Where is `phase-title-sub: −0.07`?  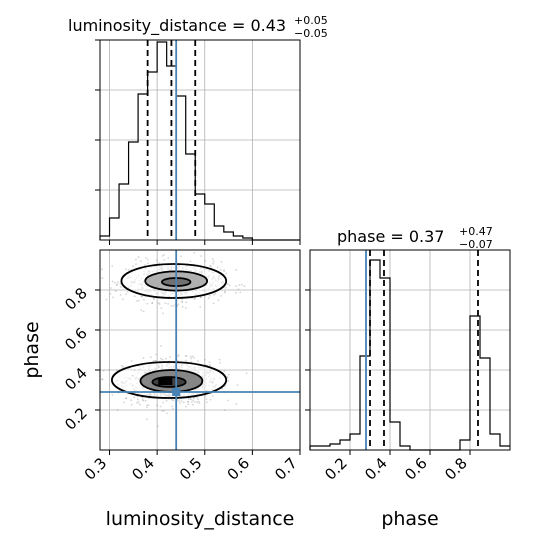 phase-title-sub: −0.07 is located at coordinates (476, 244).